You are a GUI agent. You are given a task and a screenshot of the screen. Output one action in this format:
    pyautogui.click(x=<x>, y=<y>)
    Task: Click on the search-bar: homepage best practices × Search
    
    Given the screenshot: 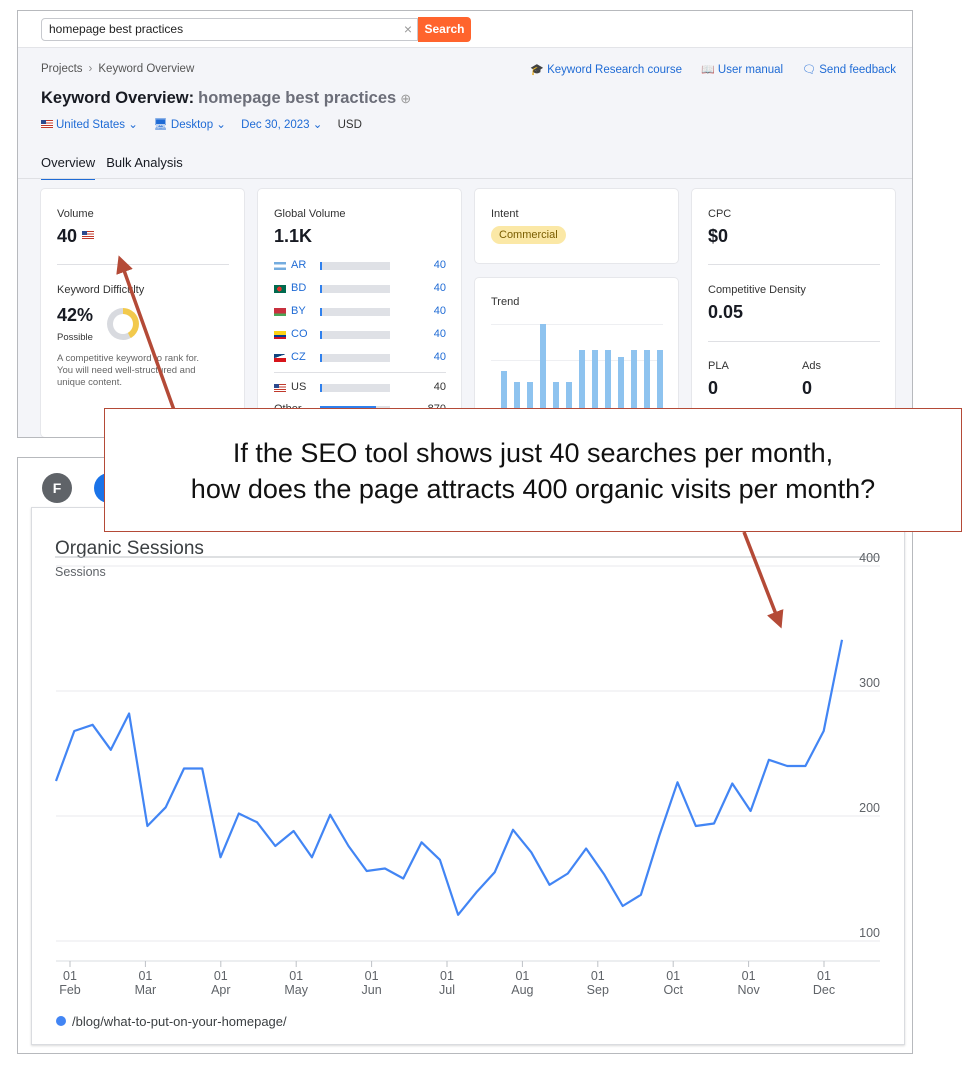 What is the action you would take?
    pyautogui.click(x=465, y=29)
    